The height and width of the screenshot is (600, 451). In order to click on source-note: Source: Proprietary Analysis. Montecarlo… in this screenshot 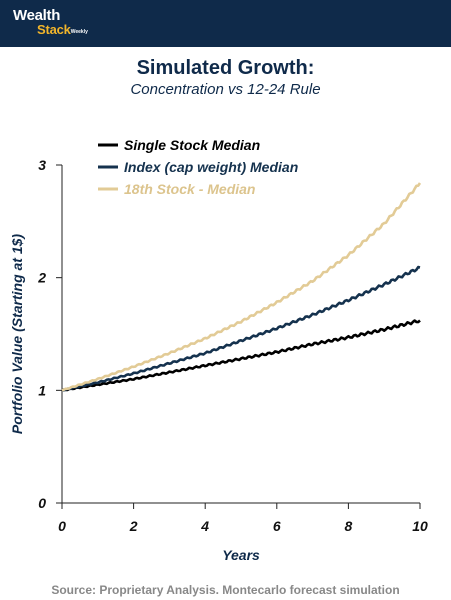, I will do `click(225, 590)`.